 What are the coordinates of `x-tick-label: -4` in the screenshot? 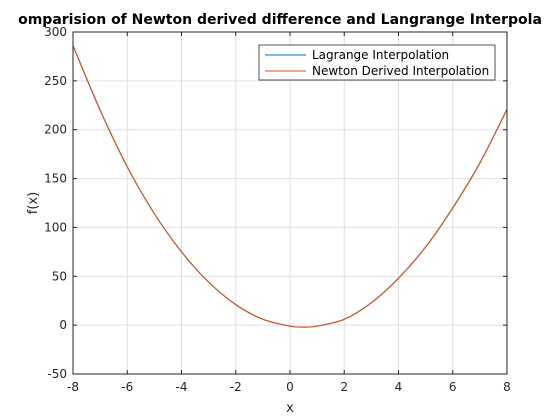 It's located at (182, 387).